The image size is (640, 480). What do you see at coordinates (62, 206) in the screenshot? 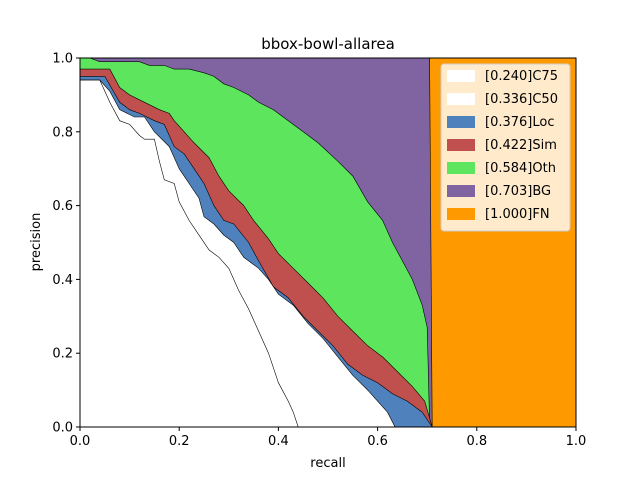
I see `y-tick-label: 0.6` at bounding box center [62, 206].